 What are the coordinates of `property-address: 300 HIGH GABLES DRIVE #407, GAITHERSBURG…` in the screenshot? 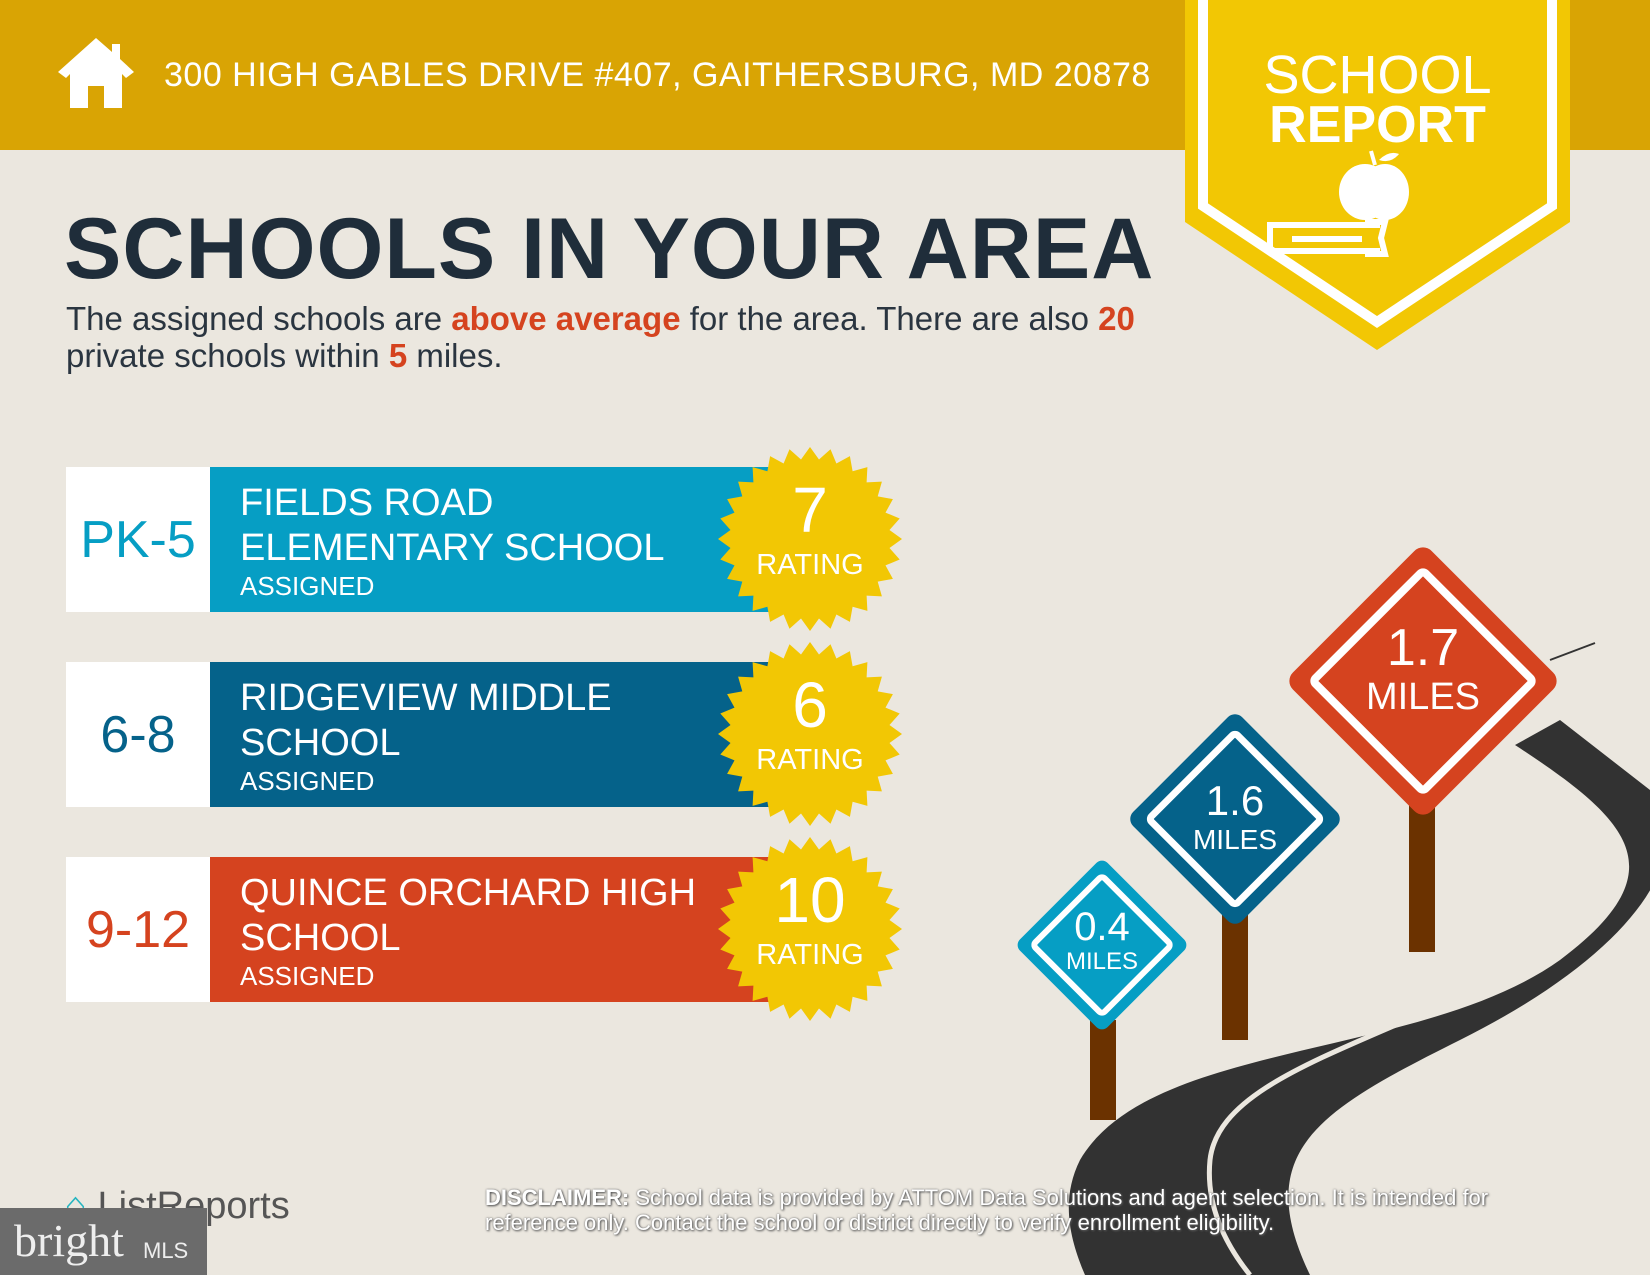 It's located at (657, 75).